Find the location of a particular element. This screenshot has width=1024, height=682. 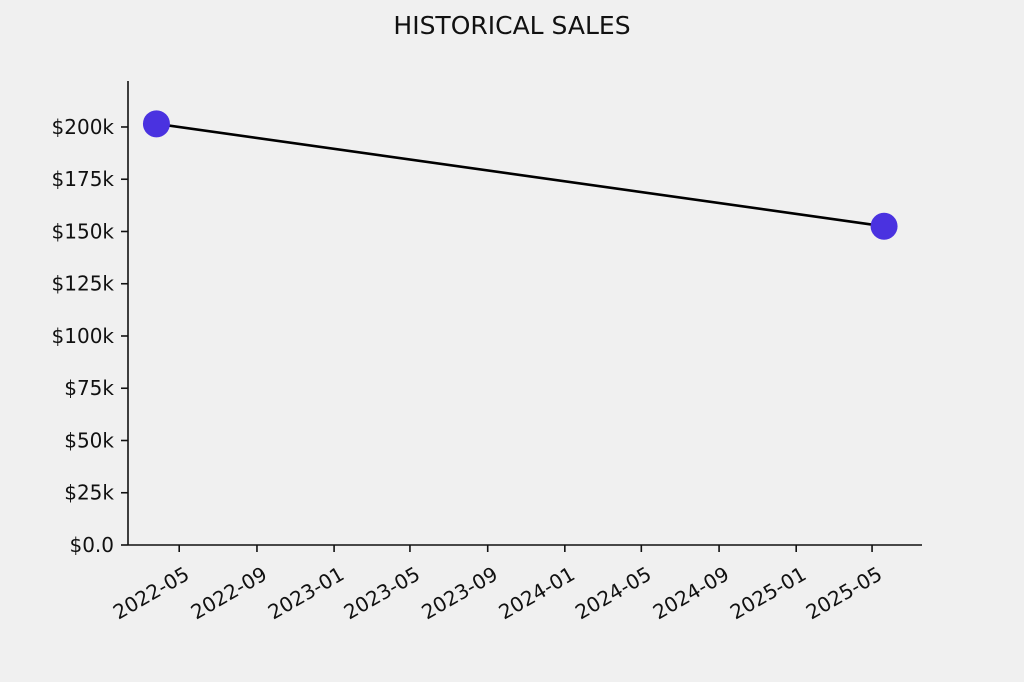

y-tick-label: $75k is located at coordinates (89, 388).